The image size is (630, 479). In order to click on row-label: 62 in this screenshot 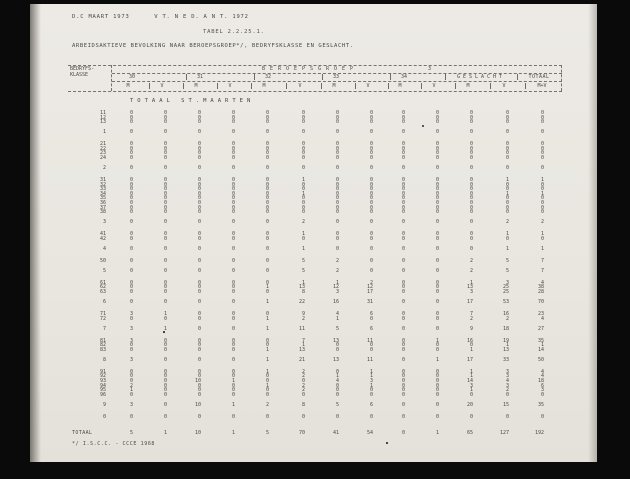, I will do `click(102, 287)`.